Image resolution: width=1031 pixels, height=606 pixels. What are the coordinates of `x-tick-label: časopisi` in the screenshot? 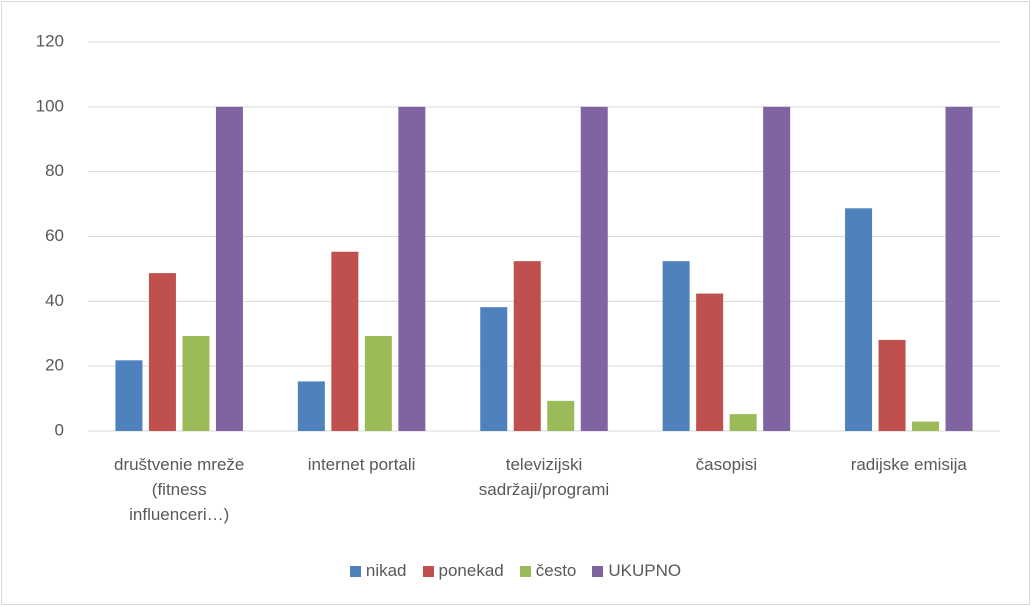 It's located at (726, 464).